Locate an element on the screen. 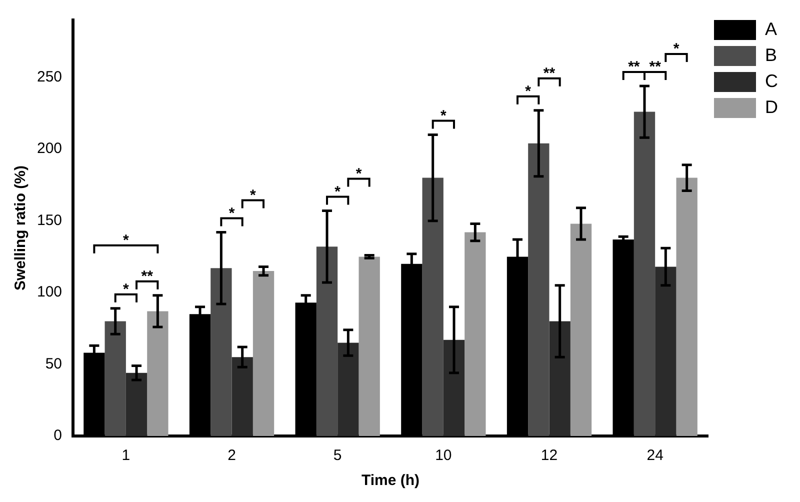 Image resolution: width=800 pixels, height=502 pixels. x-tick-label: 1 is located at coordinates (126, 455).